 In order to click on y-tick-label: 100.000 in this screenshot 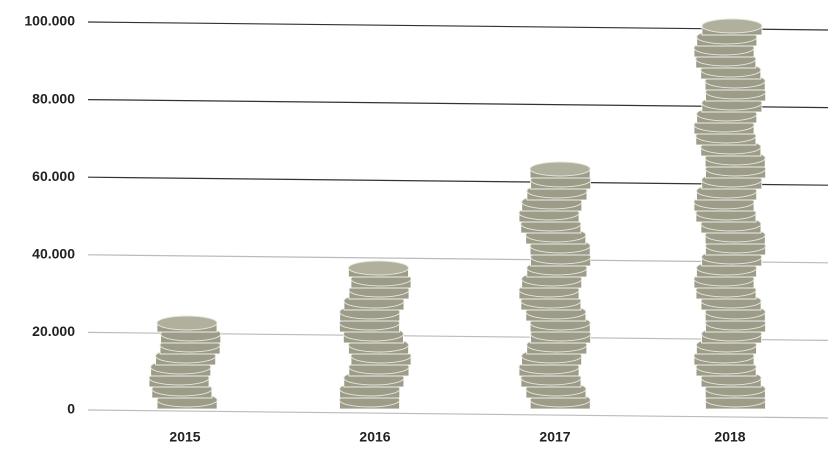, I will do `click(49, 21)`.